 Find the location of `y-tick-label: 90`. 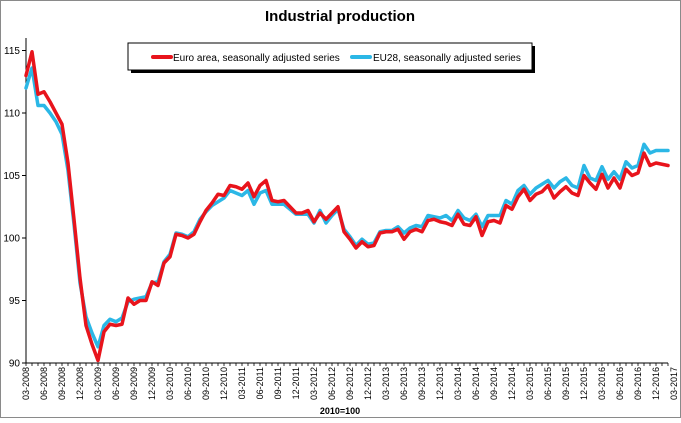

y-tick-label: 90 is located at coordinates (15, 364).